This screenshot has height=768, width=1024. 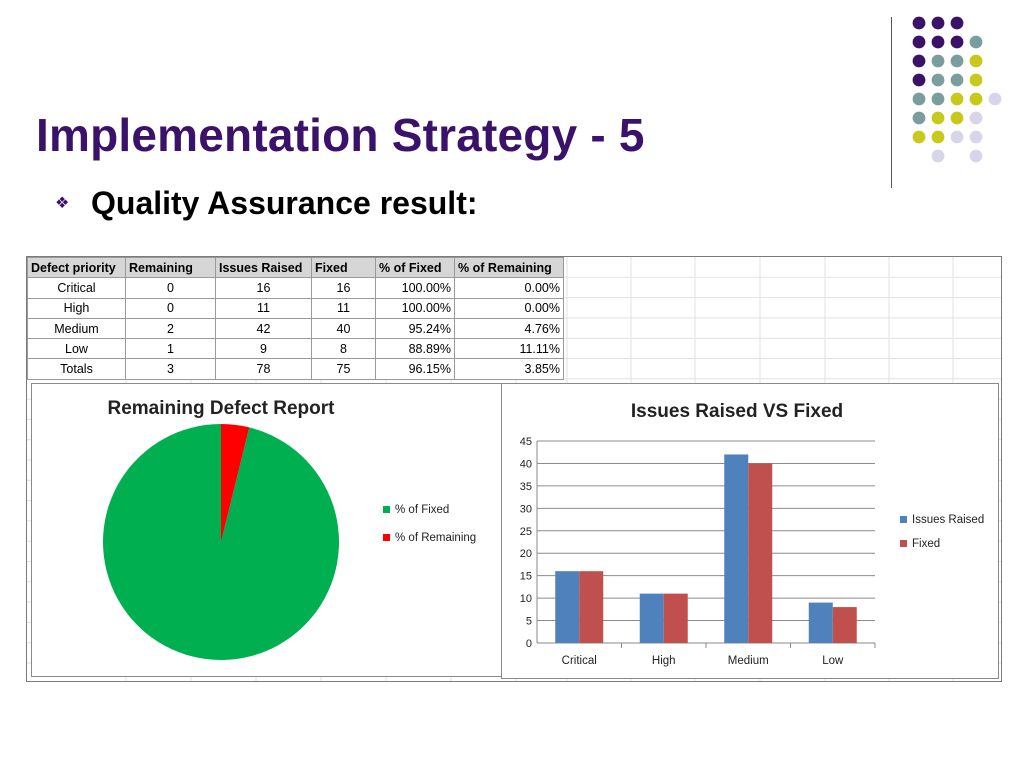 What do you see at coordinates (343, 268) in the screenshot?
I see `header-fixed: Fixed` at bounding box center [343, 268].